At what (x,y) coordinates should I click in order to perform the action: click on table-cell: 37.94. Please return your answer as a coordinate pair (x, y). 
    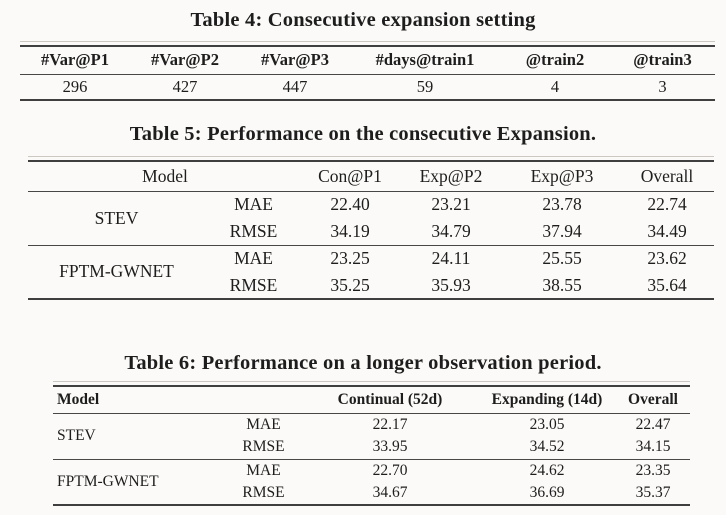
    Looking at the image, I should click on (562, 230).